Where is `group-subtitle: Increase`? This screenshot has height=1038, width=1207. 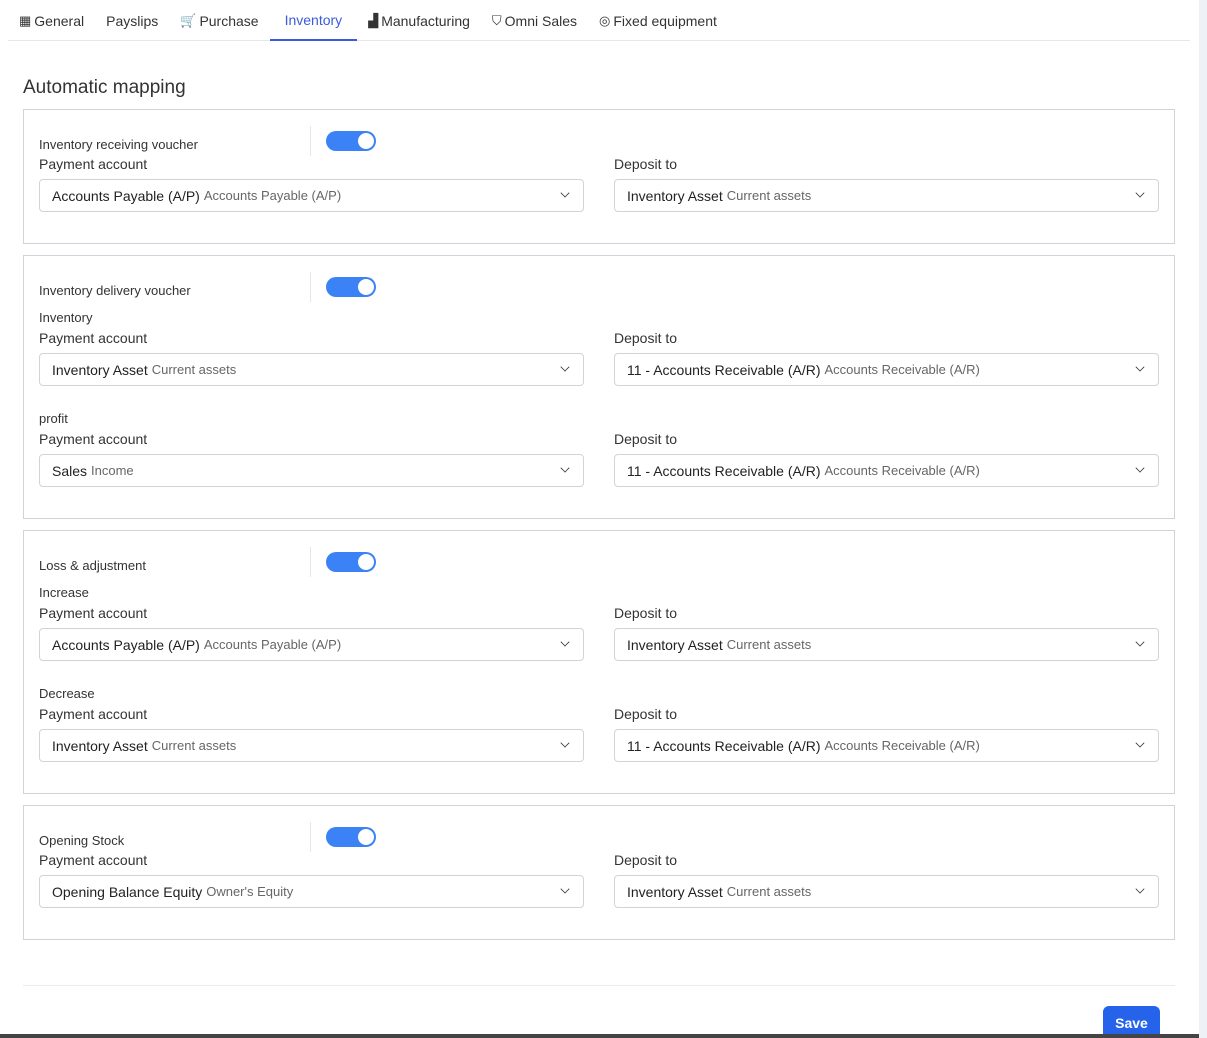
group-subtitle: Increase is located at coordinates (64, 592).